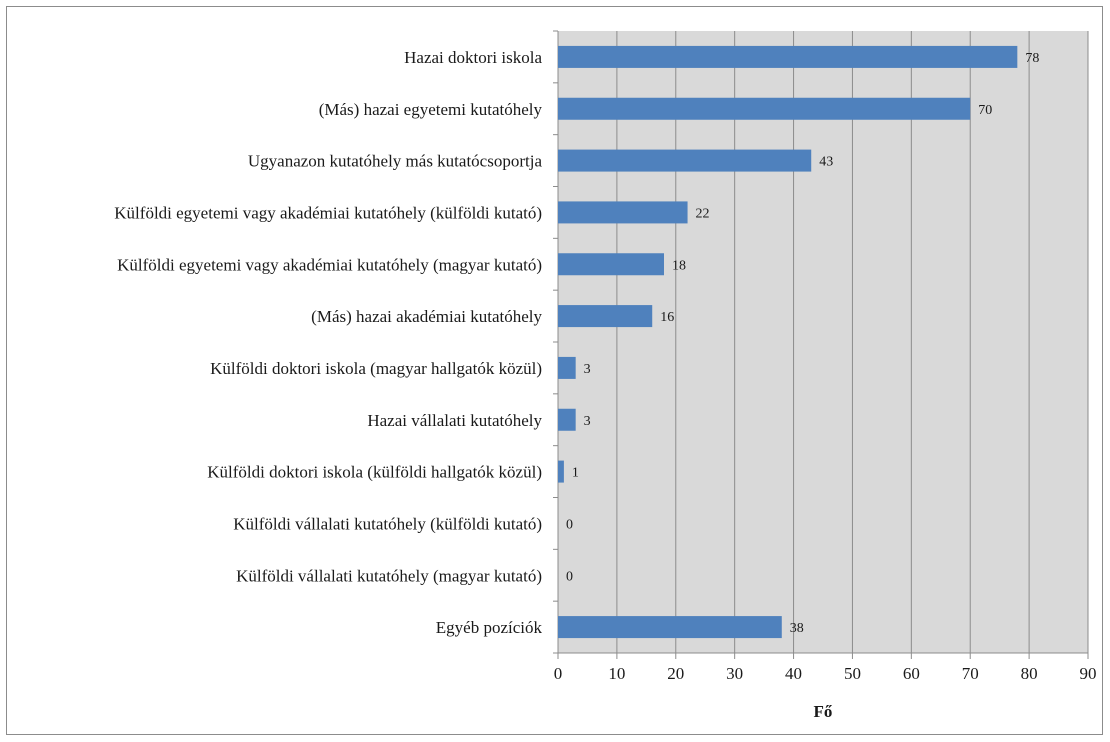  I want to click on data-label: 43, so click(826, 162).